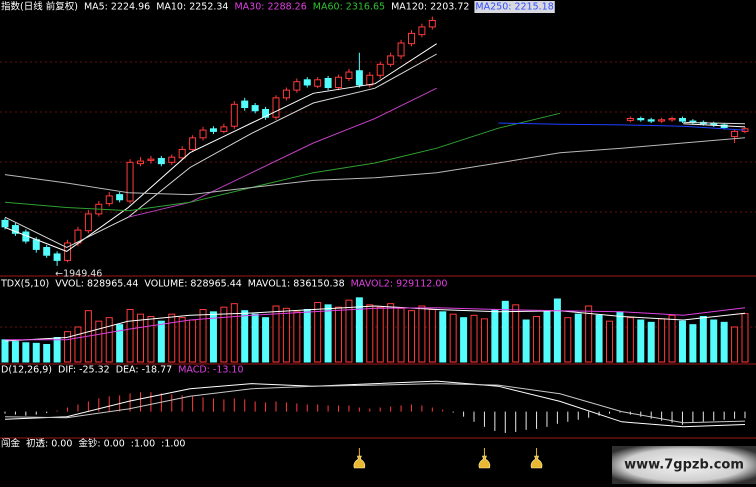  I want to click on panel-header: MAVOL1: 836150.38, so click(296, 284).